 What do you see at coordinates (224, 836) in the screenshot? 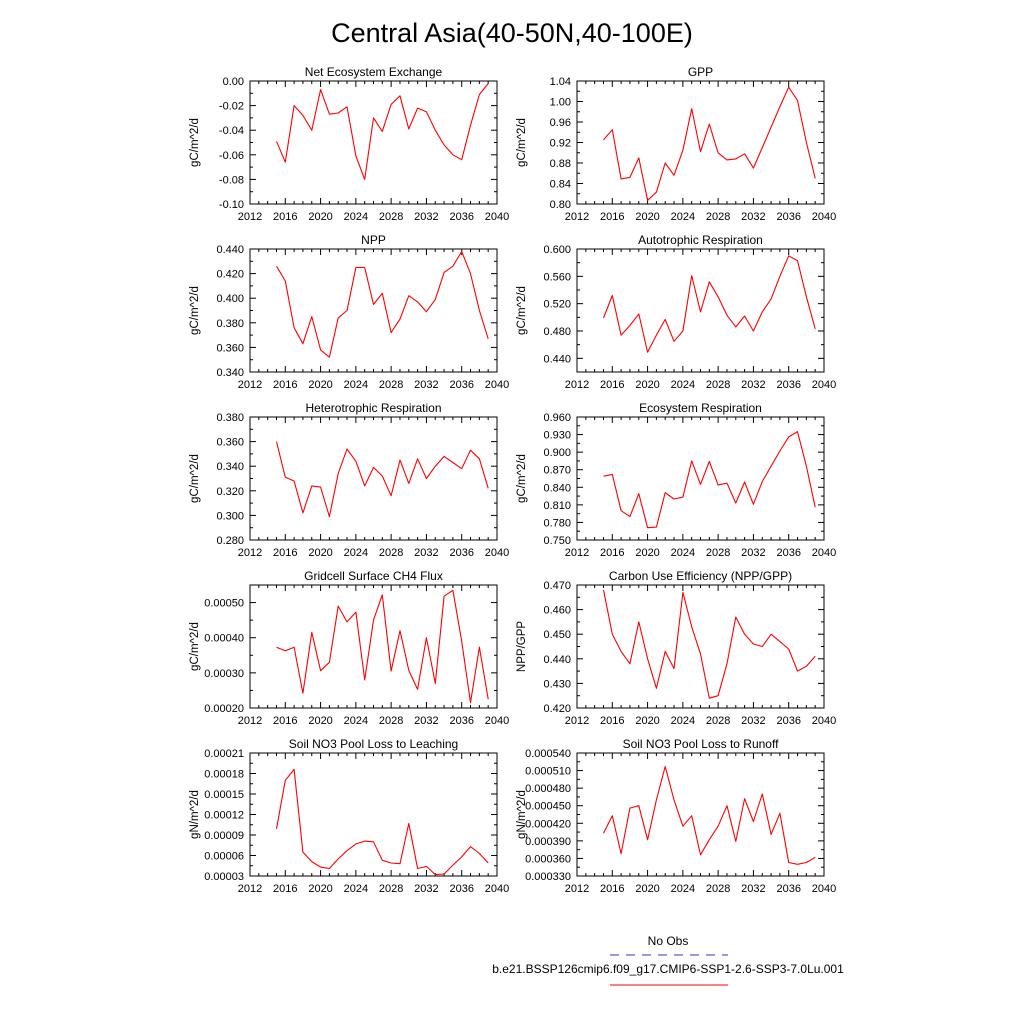
I see `y-tick-label: 0.00009` at bounding box center [224, 836].